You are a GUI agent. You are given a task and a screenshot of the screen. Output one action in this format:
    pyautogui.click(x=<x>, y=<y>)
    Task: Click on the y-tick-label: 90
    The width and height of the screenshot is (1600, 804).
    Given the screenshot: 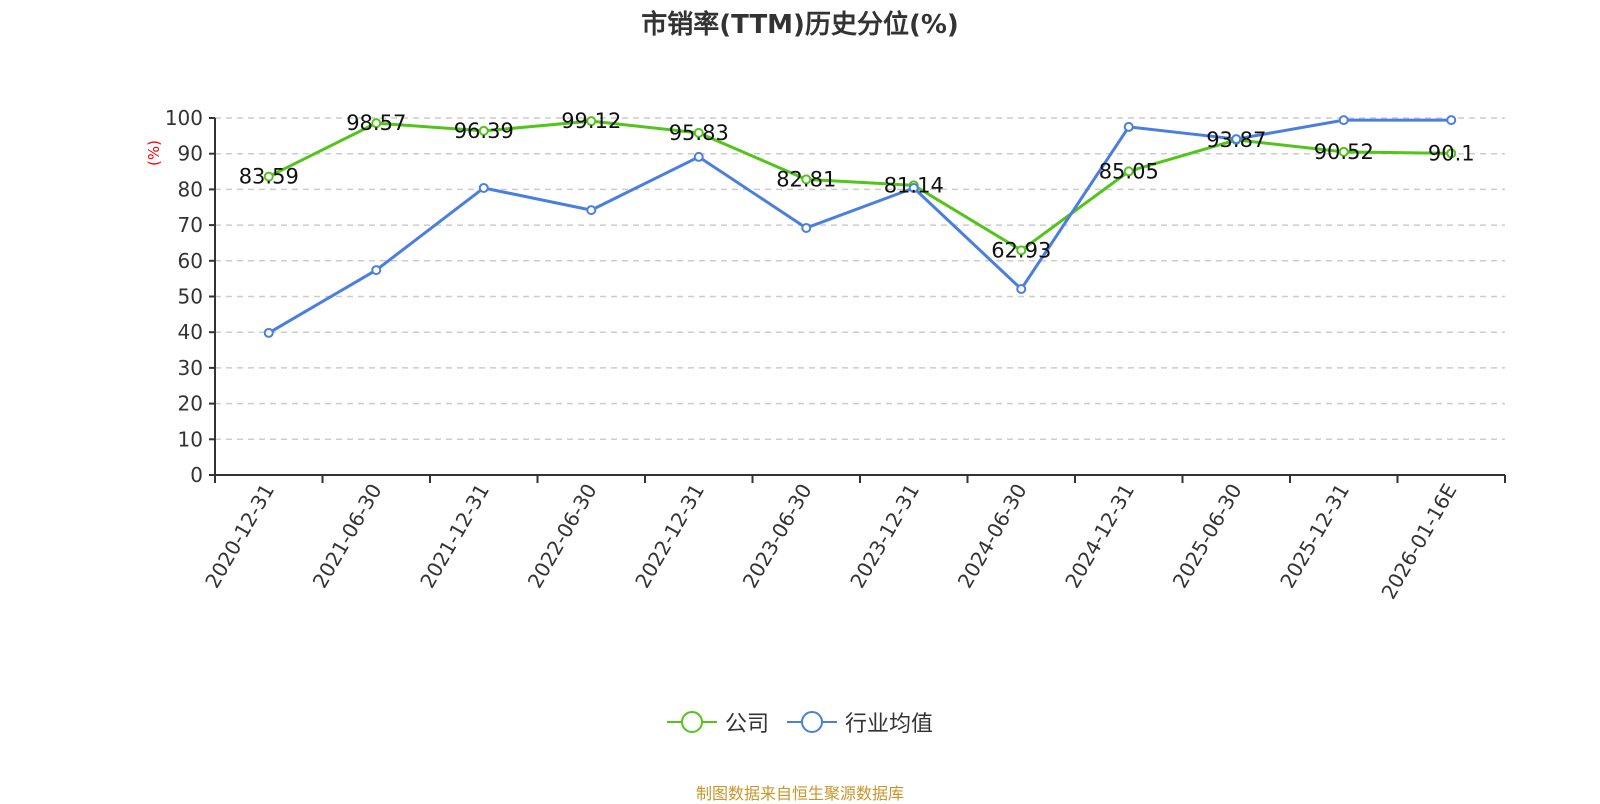 What is the action you would take?
    pyautogui.click(x=190, y=154)
    